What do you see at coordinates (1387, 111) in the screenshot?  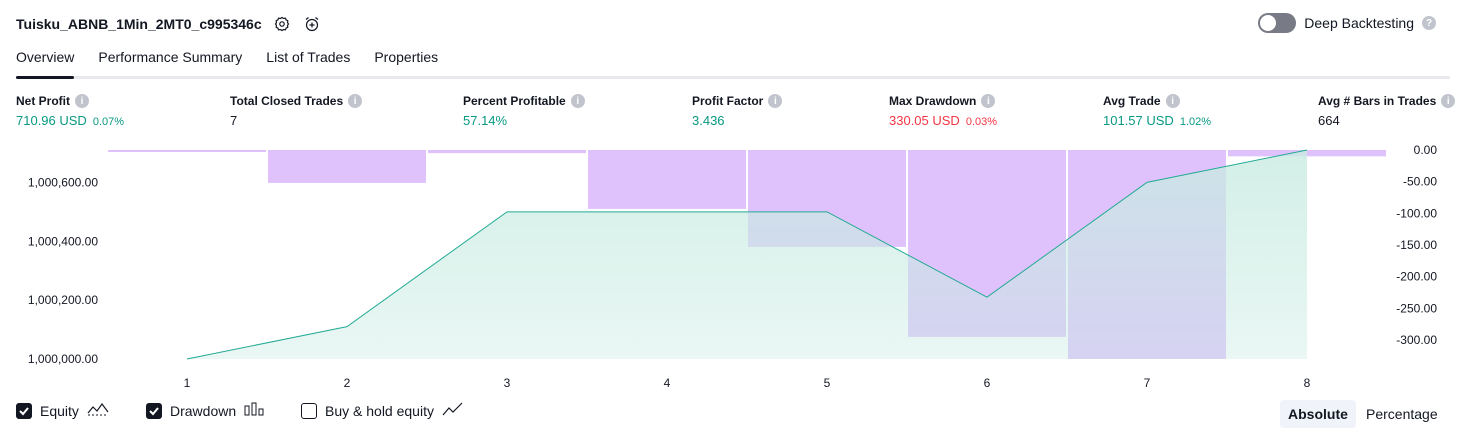 I see `metric-avg-bars-in-trades: Avg # Bars in Trades i 664` at bounding box center [1387, 111].